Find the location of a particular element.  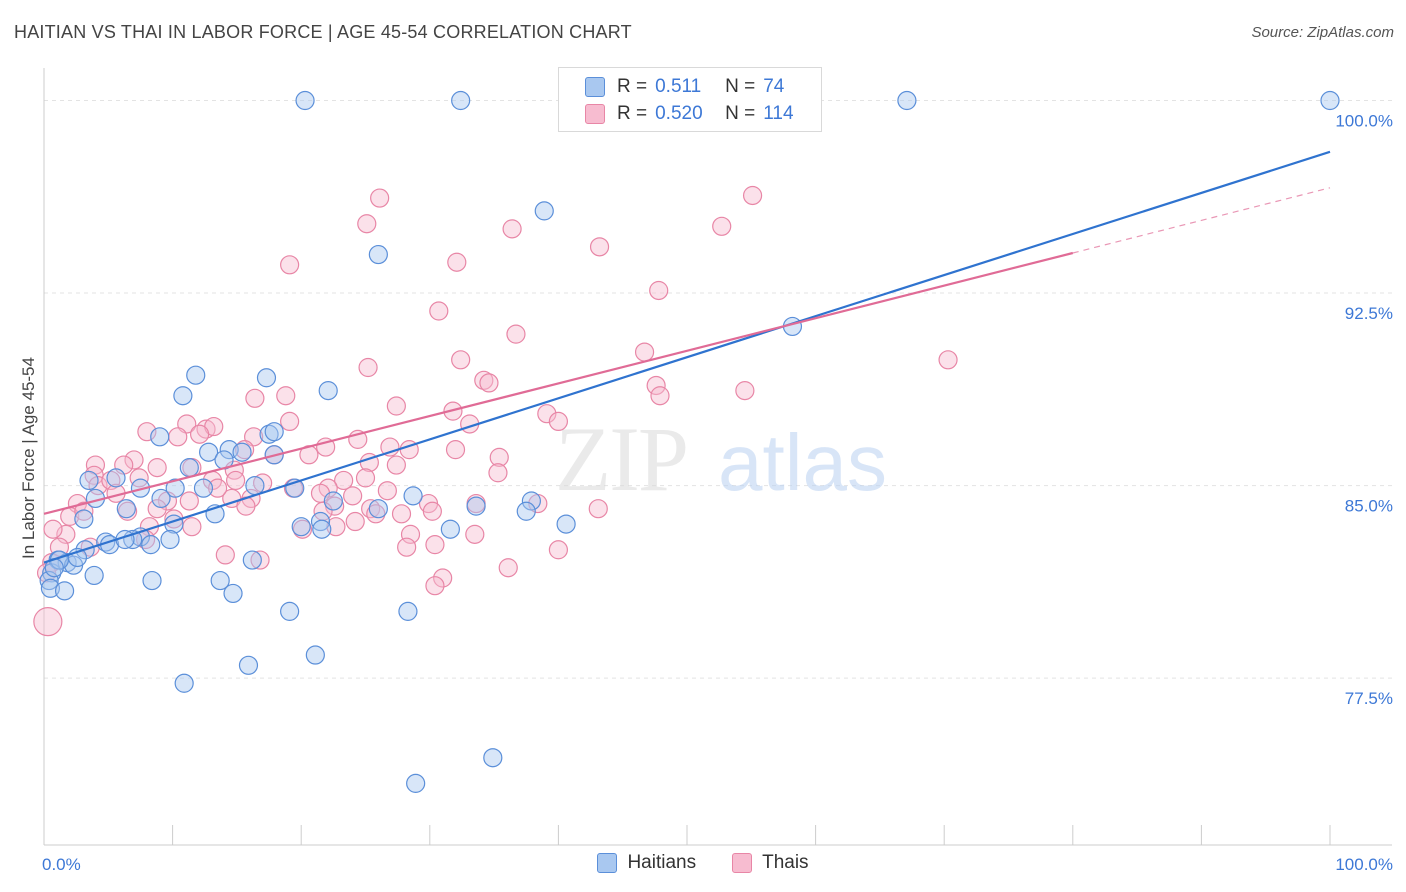

haitians-n-value: 74 is located at coordinates (774, 86).